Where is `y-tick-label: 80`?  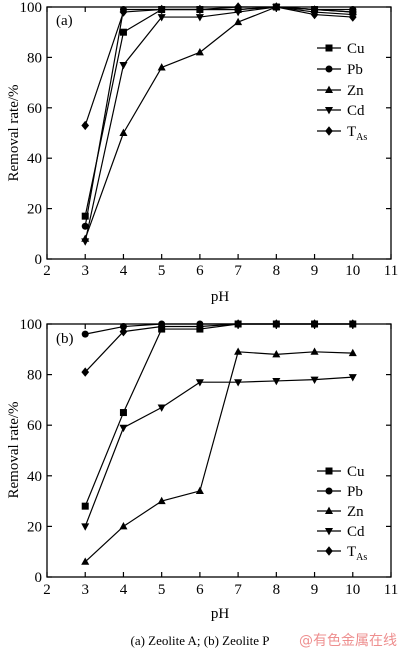
y-tick-label: 80 is located at coordinates (34, 376).